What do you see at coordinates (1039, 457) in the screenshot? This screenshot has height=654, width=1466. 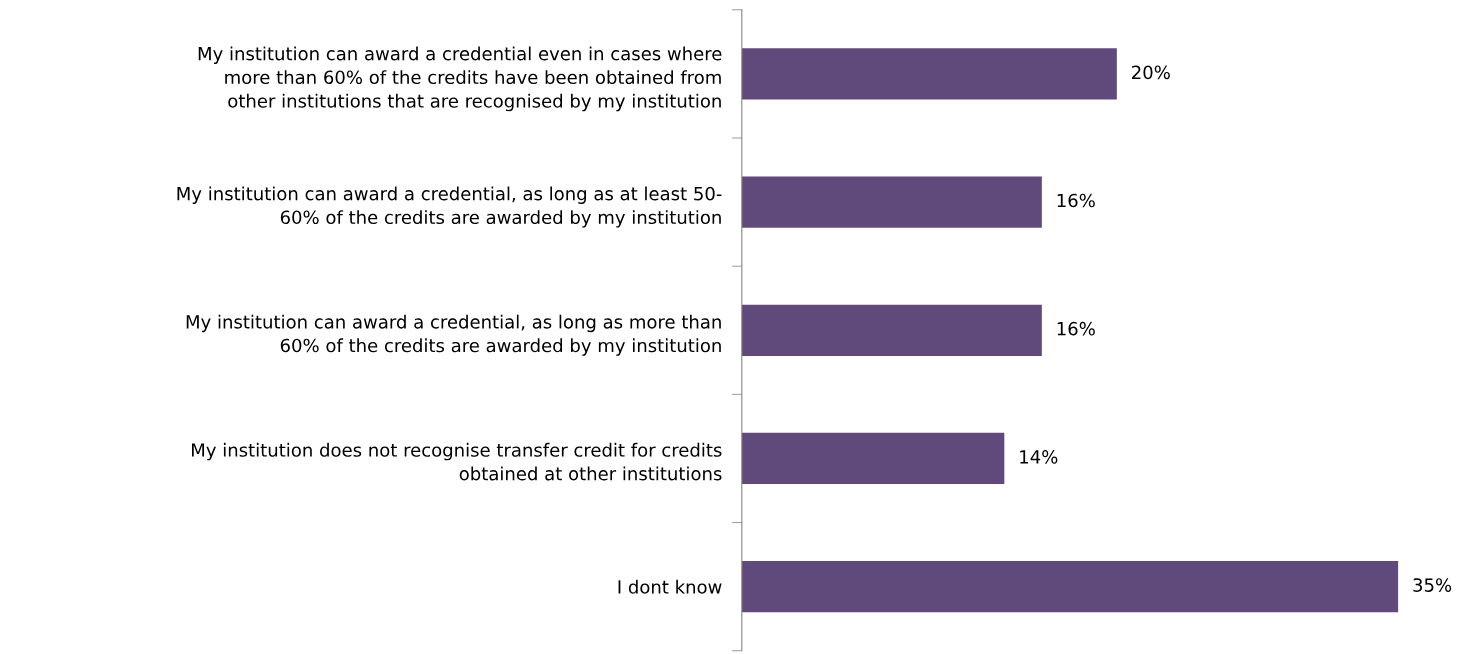 I see `data-label: 14%` at bounding box center [1039, 457].